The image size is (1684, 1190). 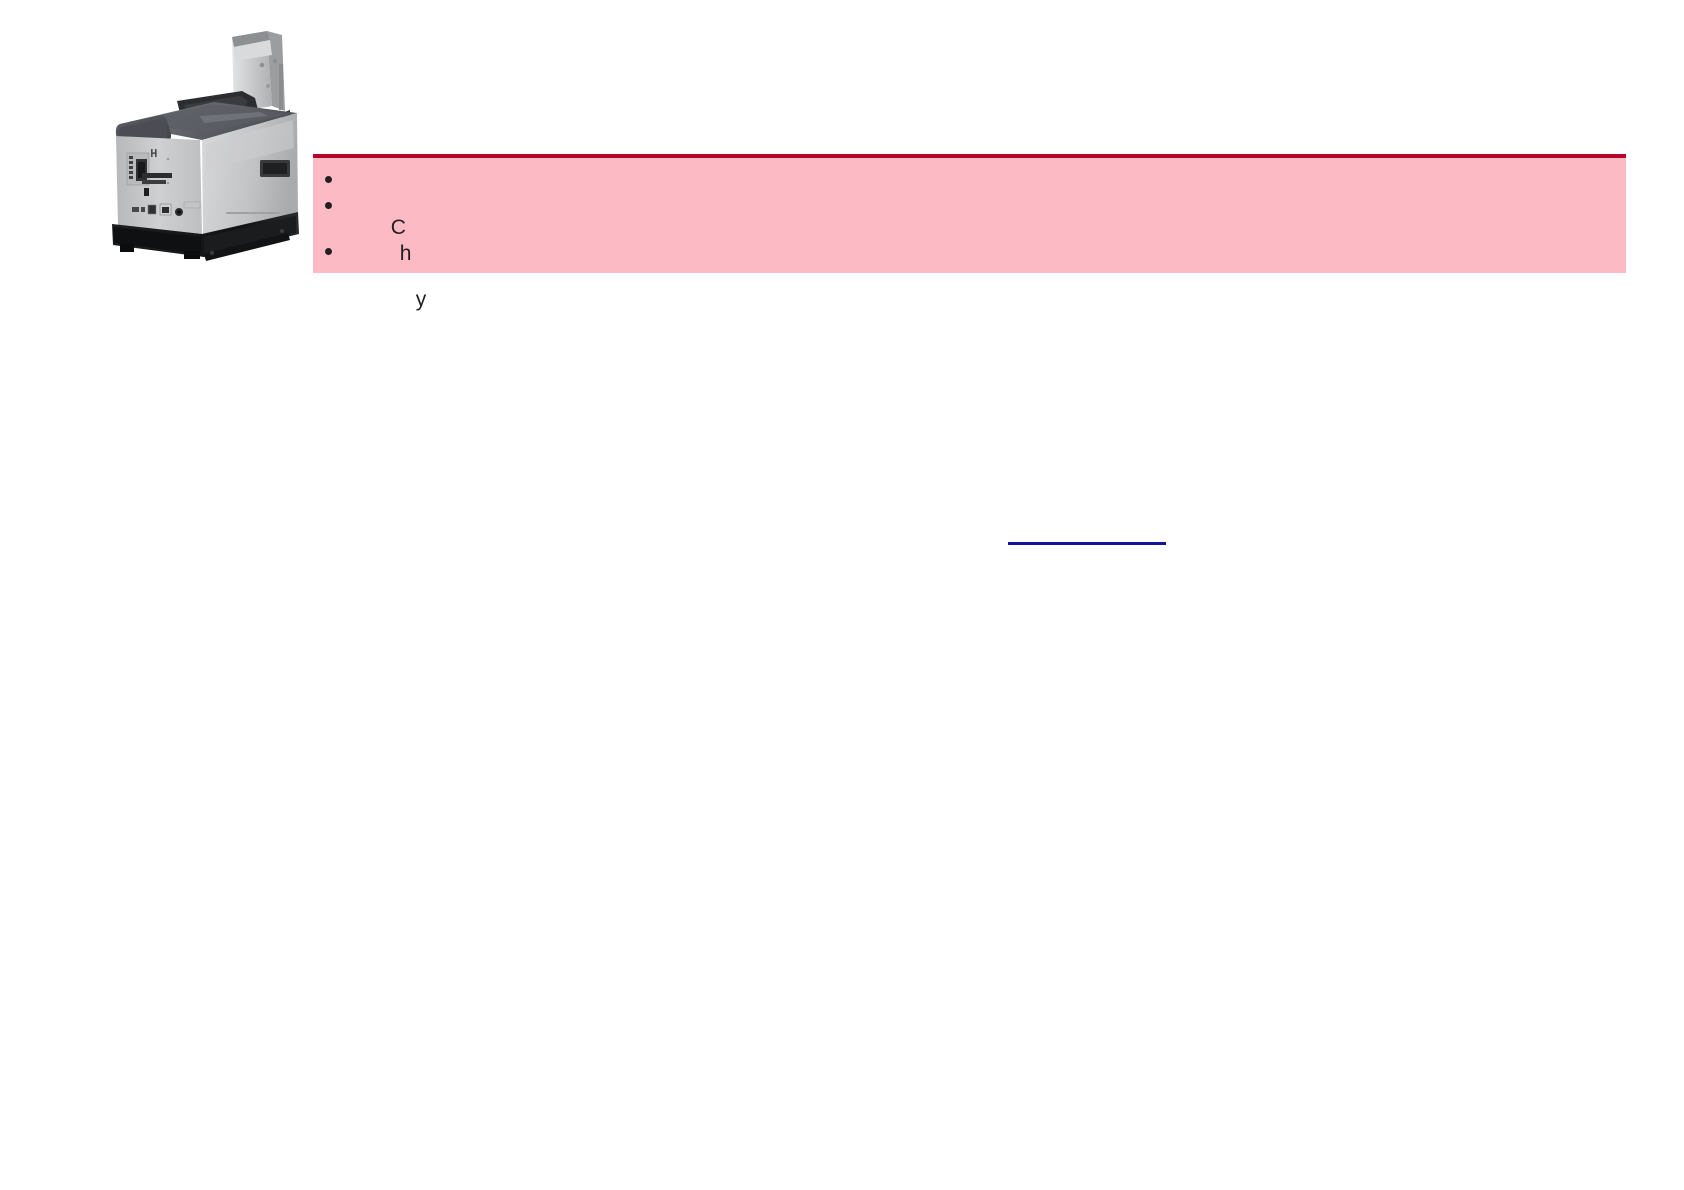 What do you see at coordinates (421, 299) in the screenshot?
I see `list-item-label: y` at bounding box center [421, 299].